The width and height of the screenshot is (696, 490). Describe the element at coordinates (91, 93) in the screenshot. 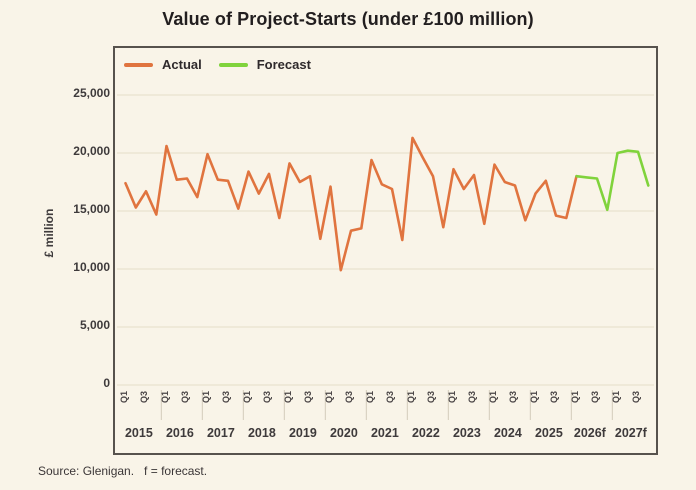

I see `y-axis-tick-label: 25,000` at that location.